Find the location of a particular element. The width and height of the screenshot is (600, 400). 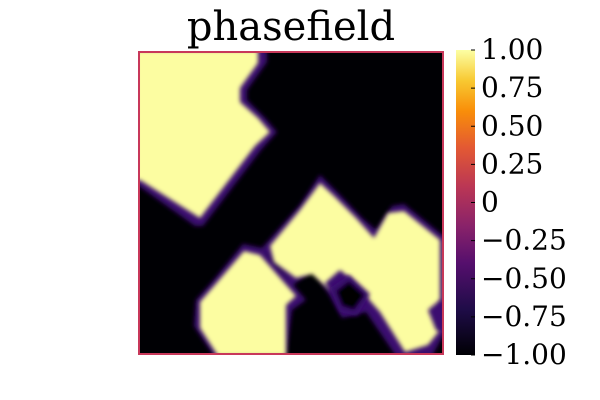

colorbar-tick-label: −0.50 is located at coordinates (524, 278).